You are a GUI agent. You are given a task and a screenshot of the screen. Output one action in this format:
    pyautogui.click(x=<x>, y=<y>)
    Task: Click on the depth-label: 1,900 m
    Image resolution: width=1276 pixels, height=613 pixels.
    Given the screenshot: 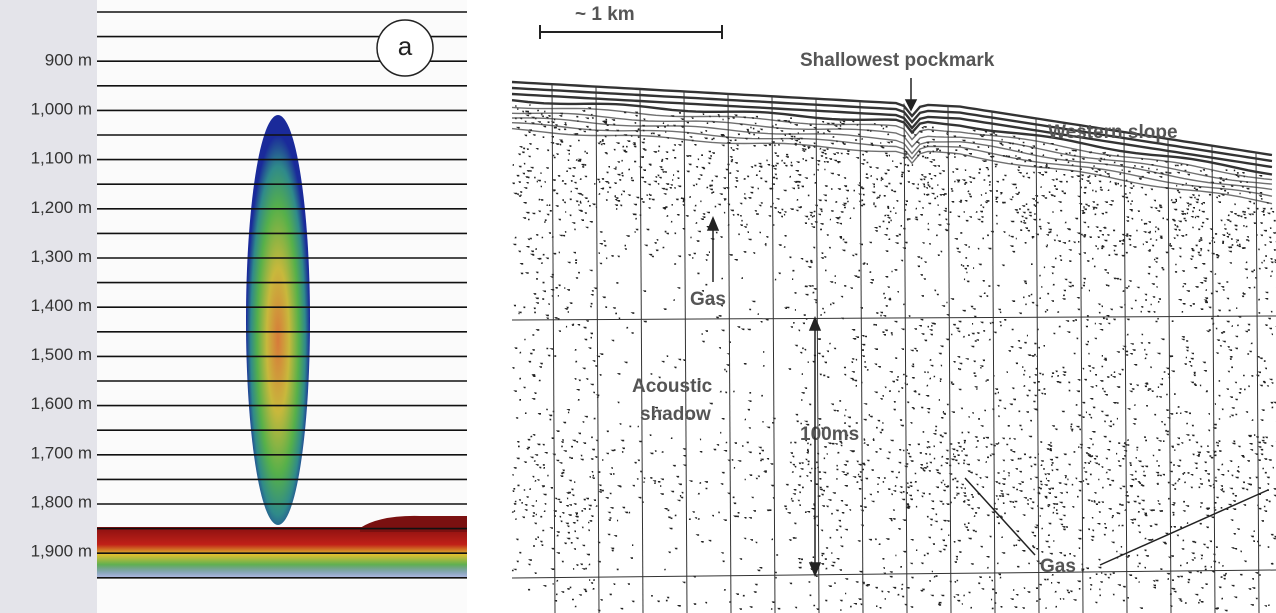 What is the action you would take?
    pyautogui.click(x=61, y=550)
    